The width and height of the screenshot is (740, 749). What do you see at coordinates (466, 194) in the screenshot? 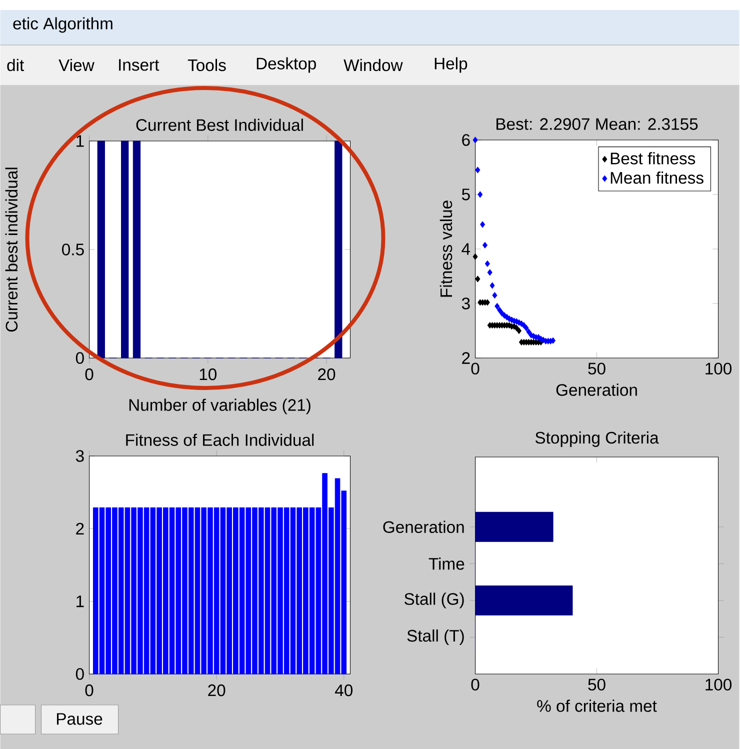
I see `y-tick-label: 5` at bounding box center [466, 194].